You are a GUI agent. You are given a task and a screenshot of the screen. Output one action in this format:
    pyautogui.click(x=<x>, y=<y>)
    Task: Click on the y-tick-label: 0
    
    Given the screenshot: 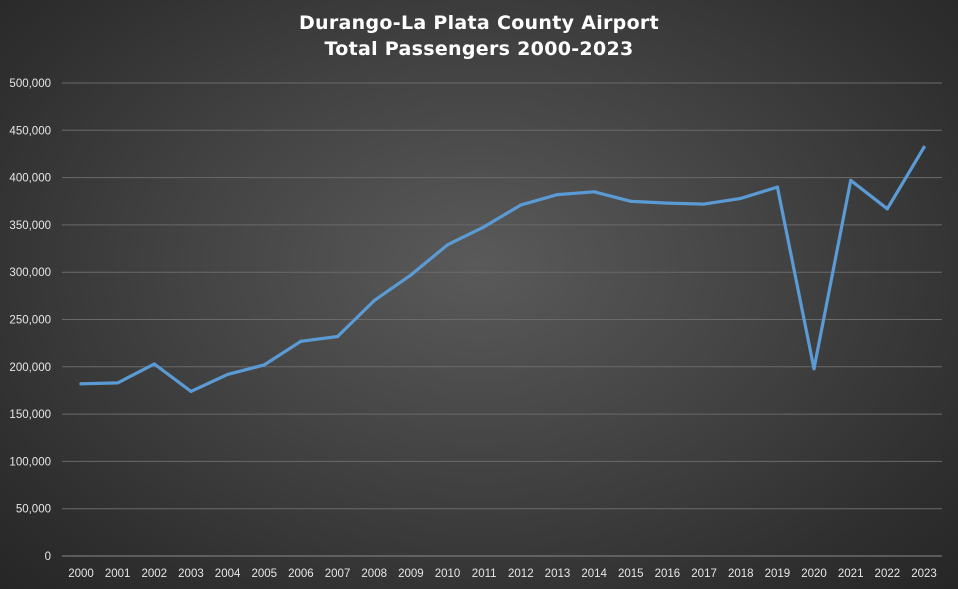 What is the action you would take?
    pyautogui.click(x=48, y=557)
    